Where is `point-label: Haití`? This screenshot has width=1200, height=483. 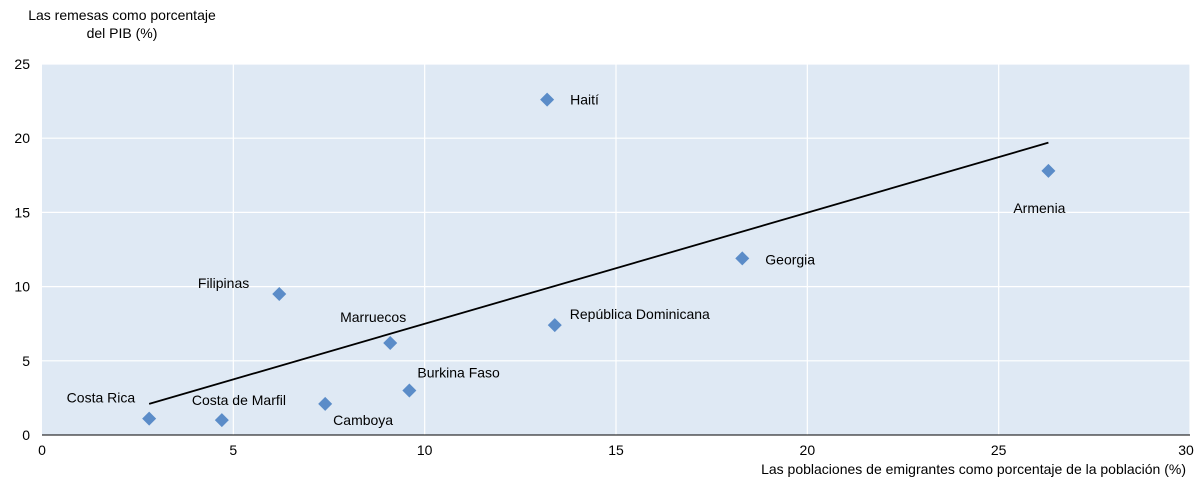 point-label: Haití is located at coordinates (584, 100).